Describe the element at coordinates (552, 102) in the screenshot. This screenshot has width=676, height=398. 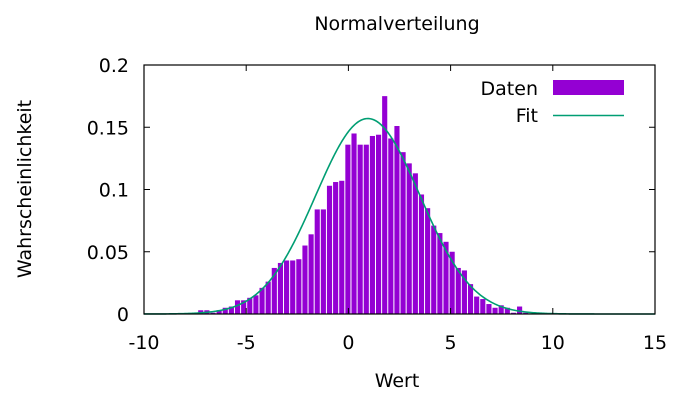
I see `legend: Daten Fit` at that location.